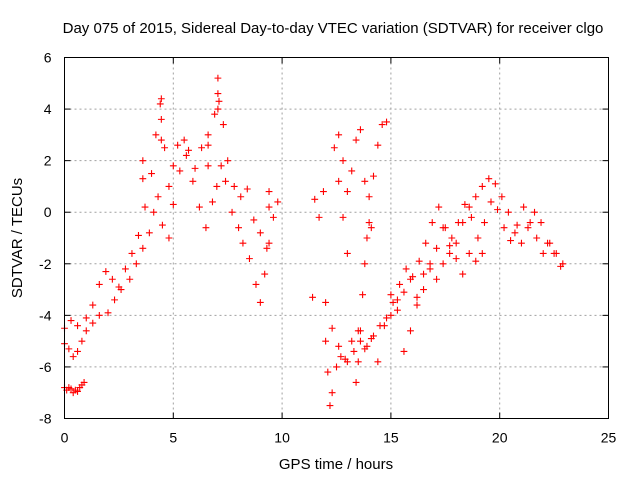  I want to click on y-tick-label: -2, so click(45, 264).